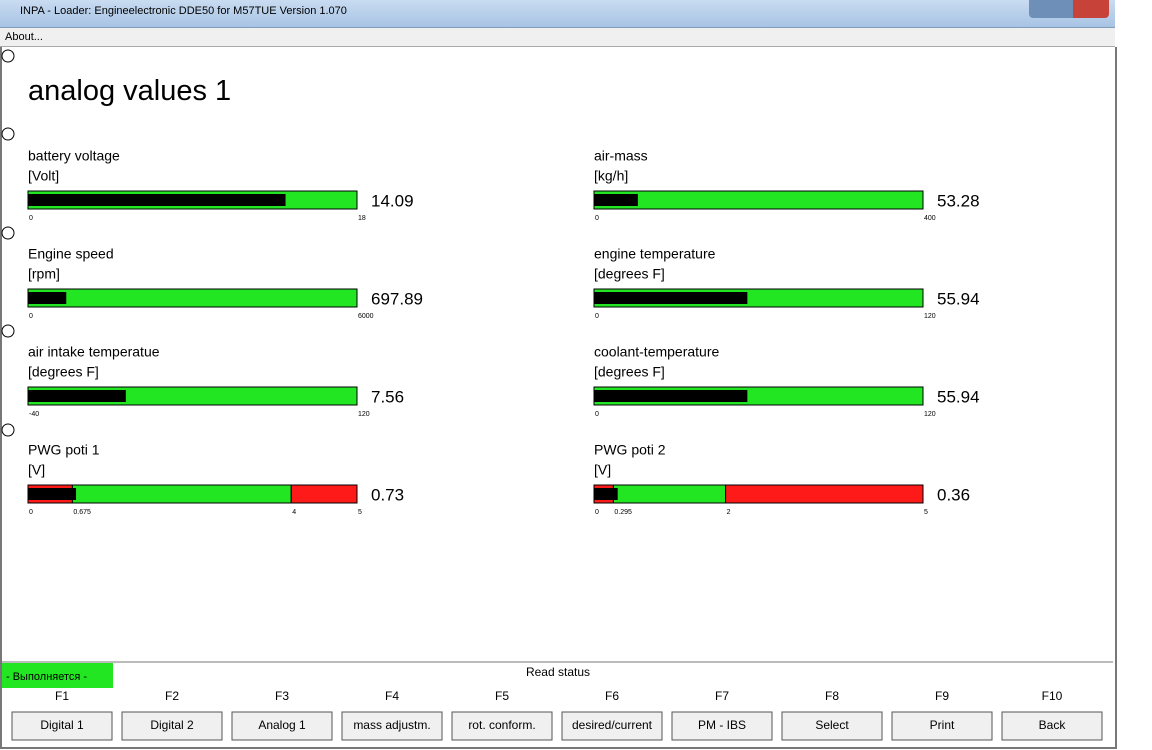 This screenshot has width=1152, height=750. I want to click on gauge-label: PWG poti 1, so click(64, 450).